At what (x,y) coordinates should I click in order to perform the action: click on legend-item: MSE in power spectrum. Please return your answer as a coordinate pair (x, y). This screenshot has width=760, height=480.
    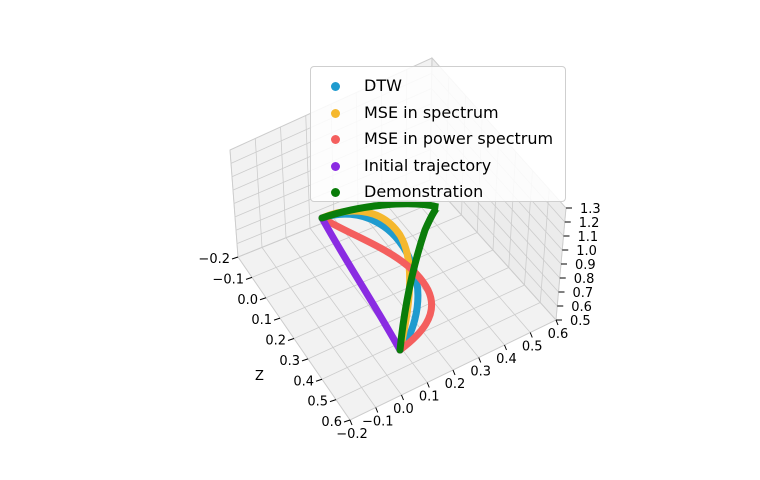
    Looking at the image, I should click on (438, 140).